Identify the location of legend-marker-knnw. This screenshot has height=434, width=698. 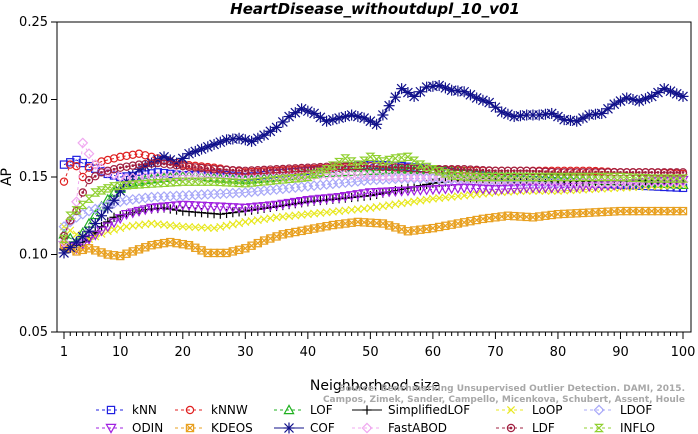
(190, 410).